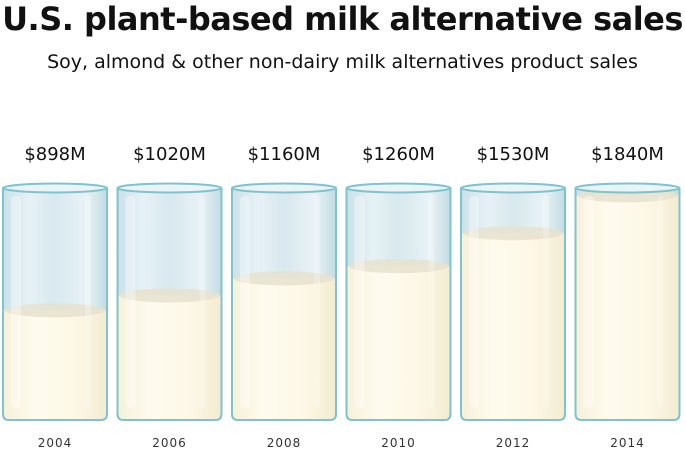 Image resolution: width=685 pixels, height=450 pixels. What do you see at coordinates (513, 154) in the screenshot?
I see `value-label: $1530M` at bounding box center [513, 154].